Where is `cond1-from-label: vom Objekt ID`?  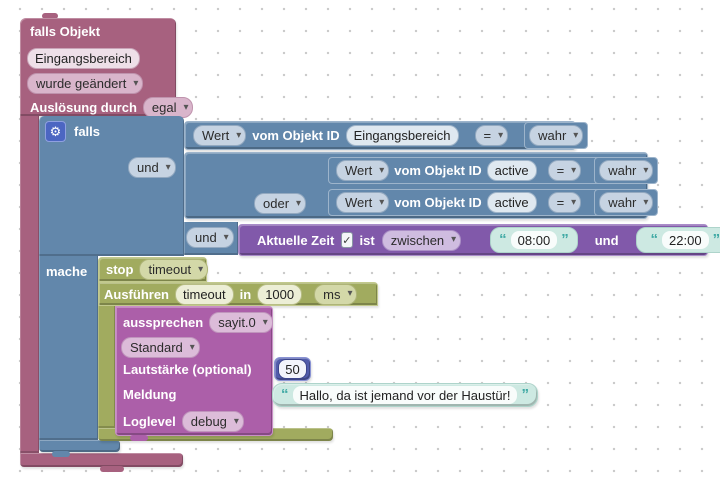
cond1-from-label: vom Objekt ID is located at coordinates (296, 135).